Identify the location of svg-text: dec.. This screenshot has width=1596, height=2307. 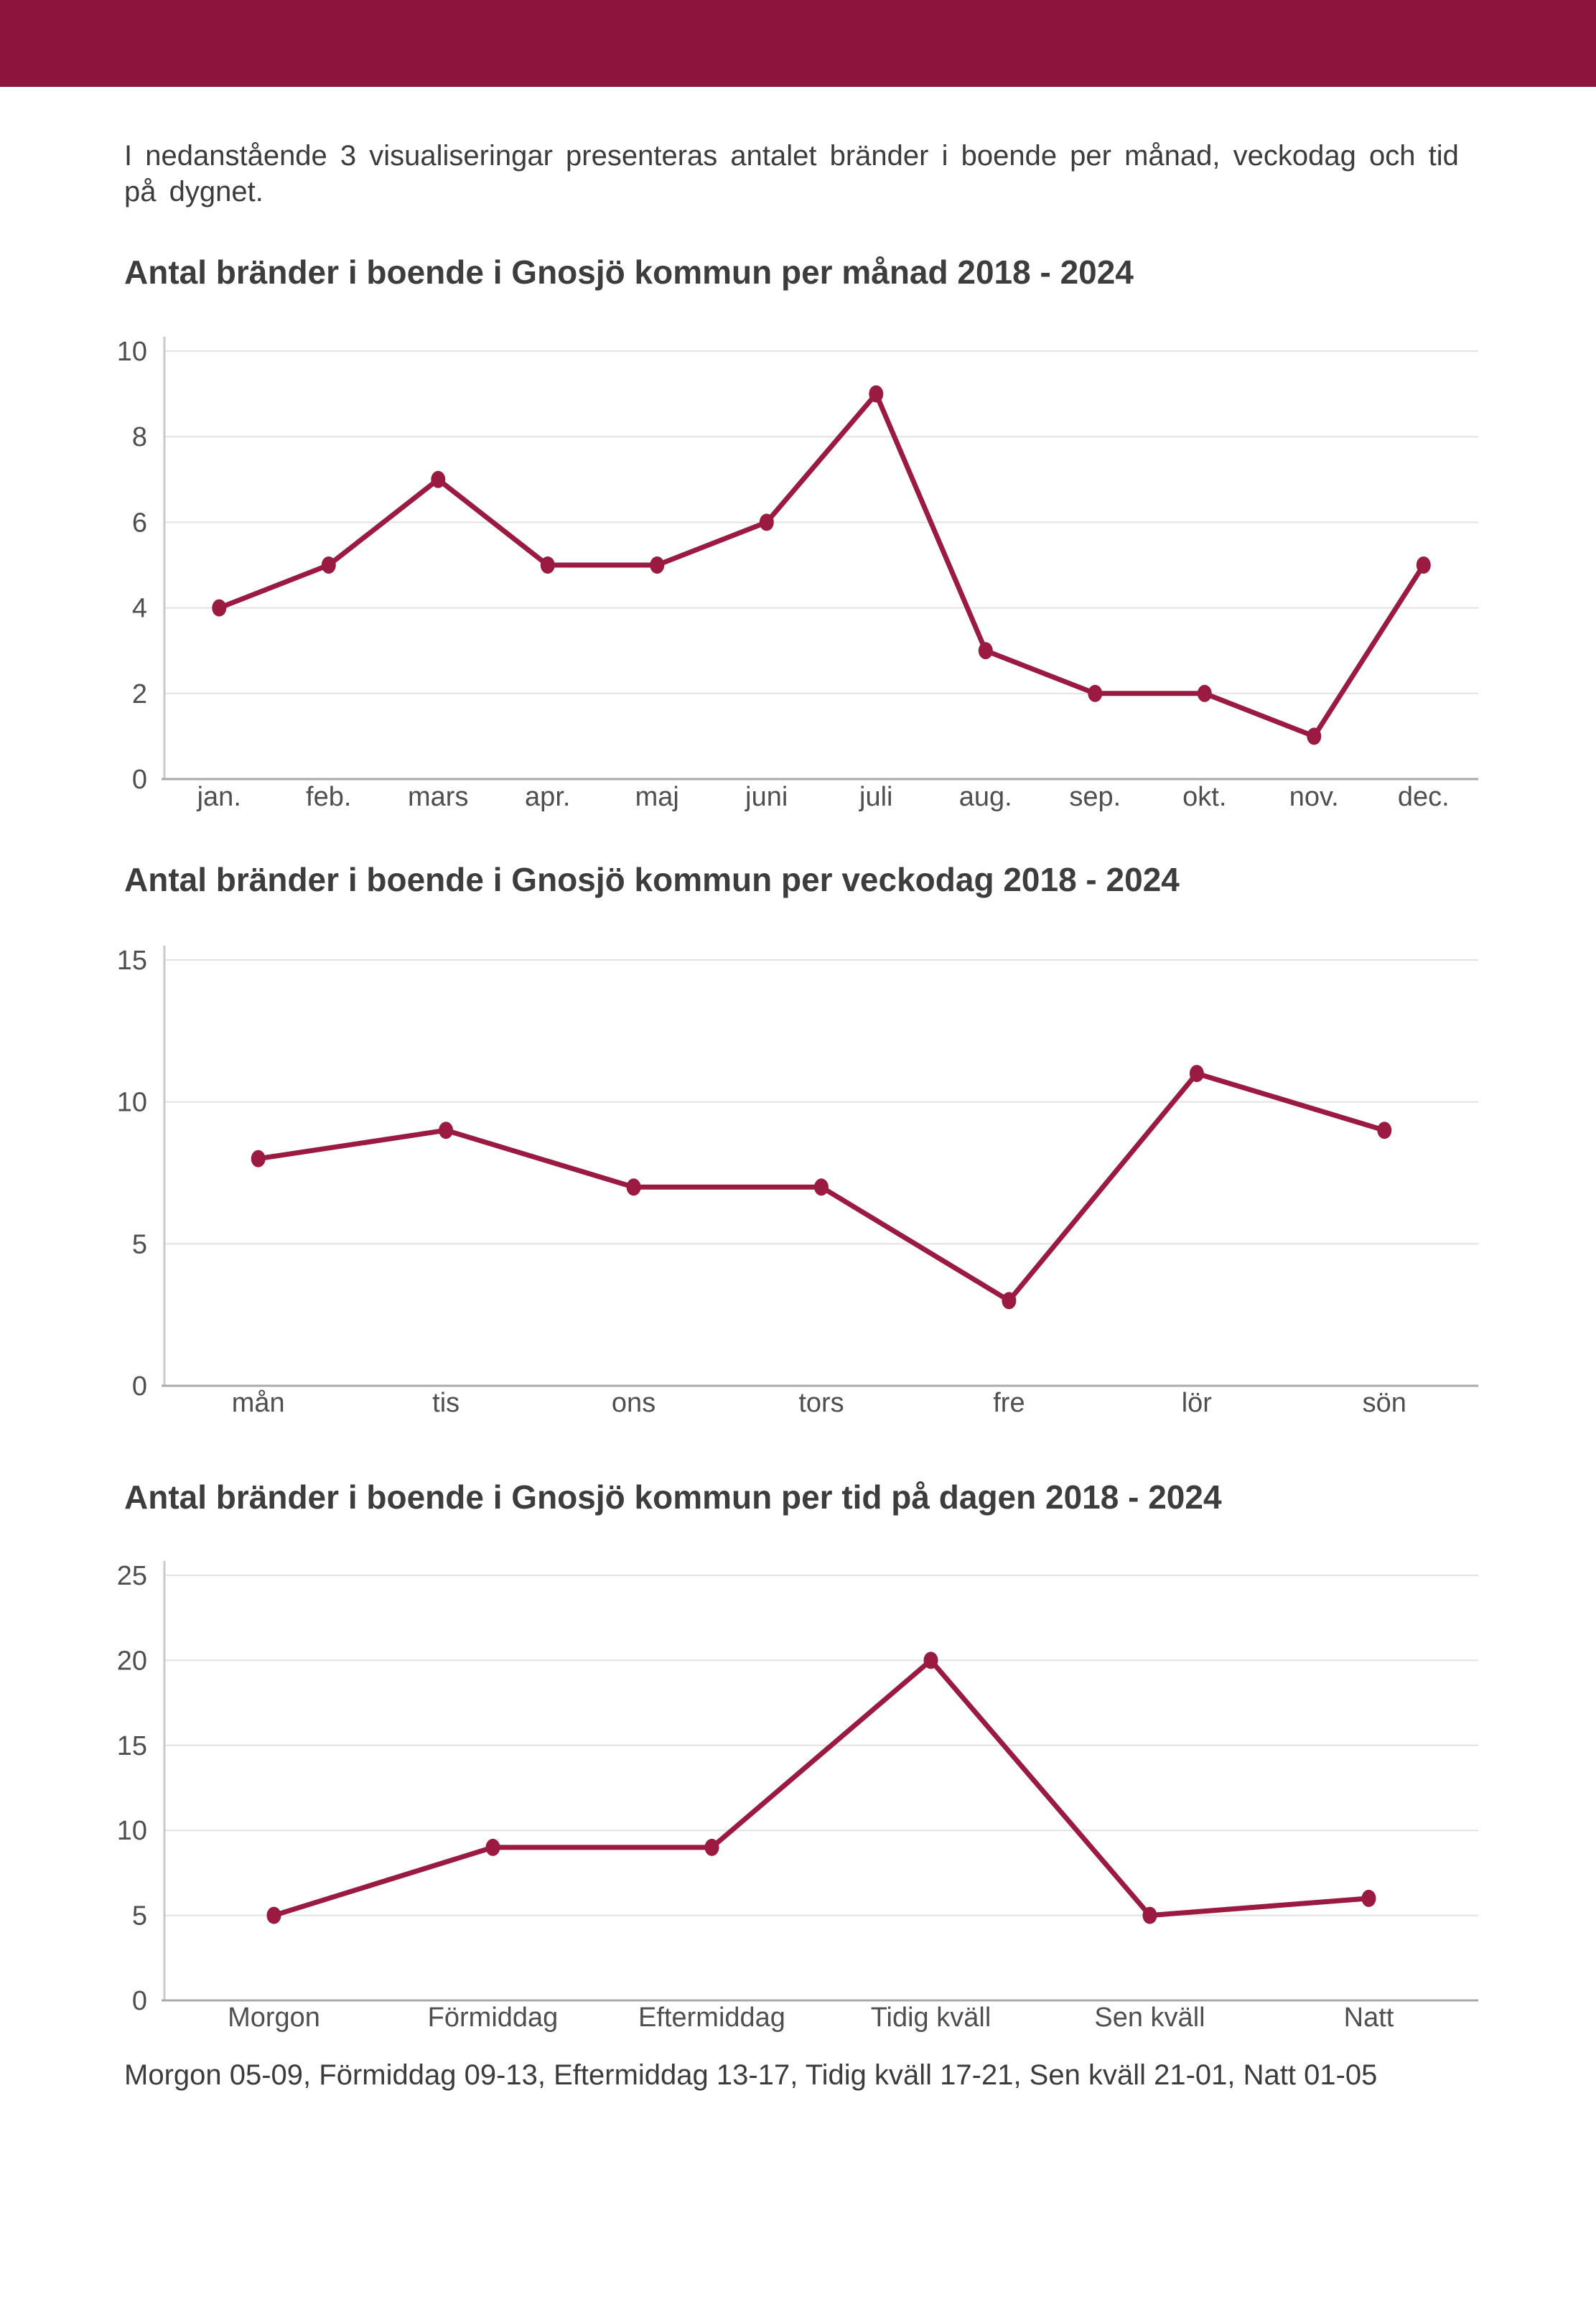
(1424, 797).